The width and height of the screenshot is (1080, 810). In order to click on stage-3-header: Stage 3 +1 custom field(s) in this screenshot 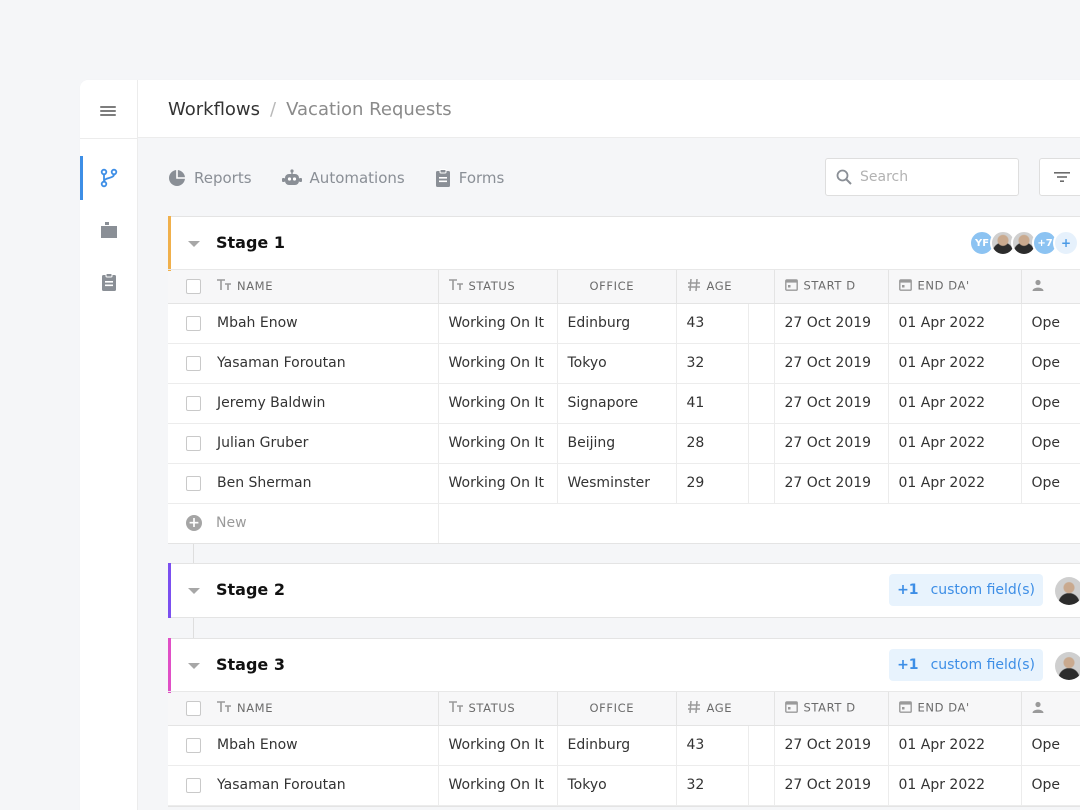, I will do `click(624, 665)`.